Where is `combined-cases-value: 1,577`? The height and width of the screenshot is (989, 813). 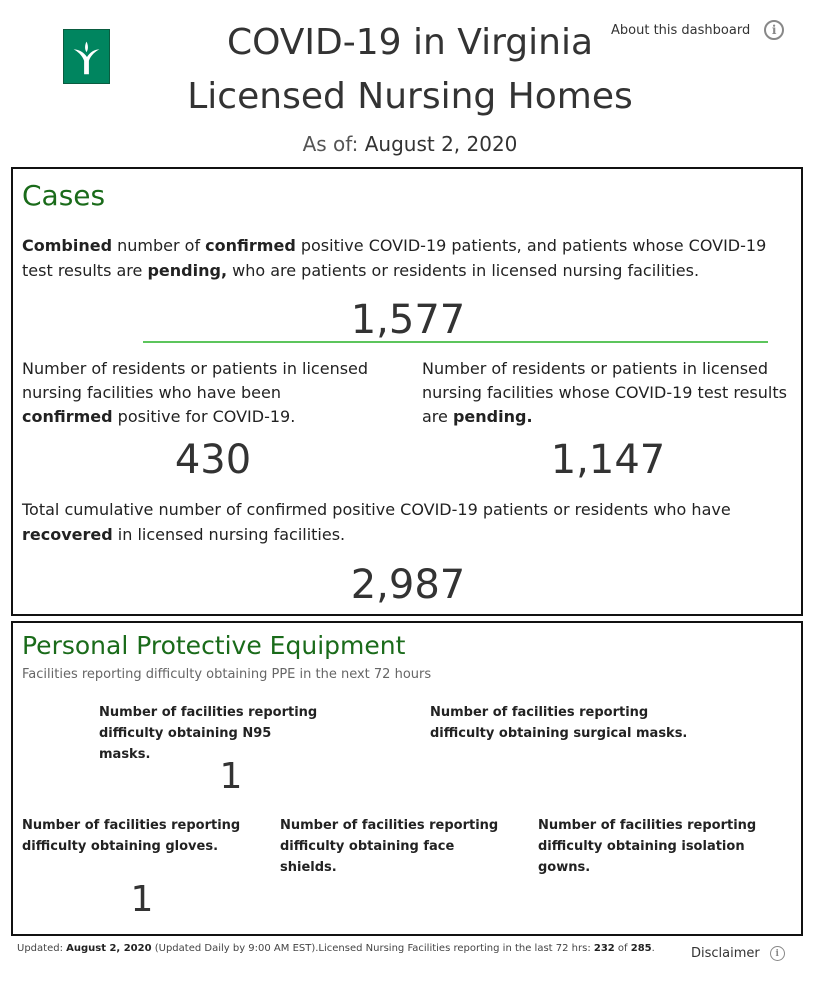
combined-cases-value: 1,577 is located at coordinates (408, 320).